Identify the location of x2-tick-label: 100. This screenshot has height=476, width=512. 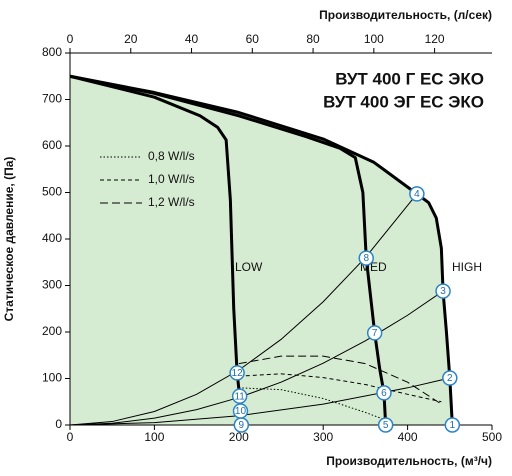
(374, 39).